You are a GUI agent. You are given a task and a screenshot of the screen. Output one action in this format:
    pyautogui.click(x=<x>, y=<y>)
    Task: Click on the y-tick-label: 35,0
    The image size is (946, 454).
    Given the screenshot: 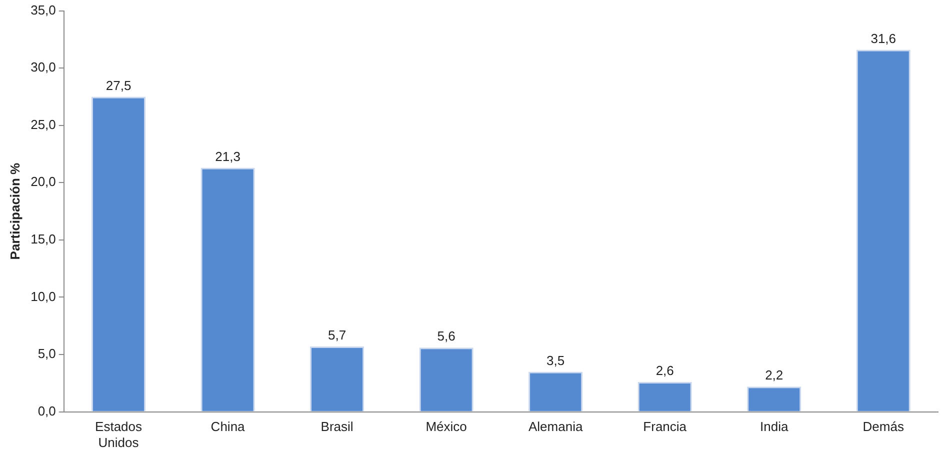 What is the action you would take?
    pyautogui.click(x=43, y=10)
    